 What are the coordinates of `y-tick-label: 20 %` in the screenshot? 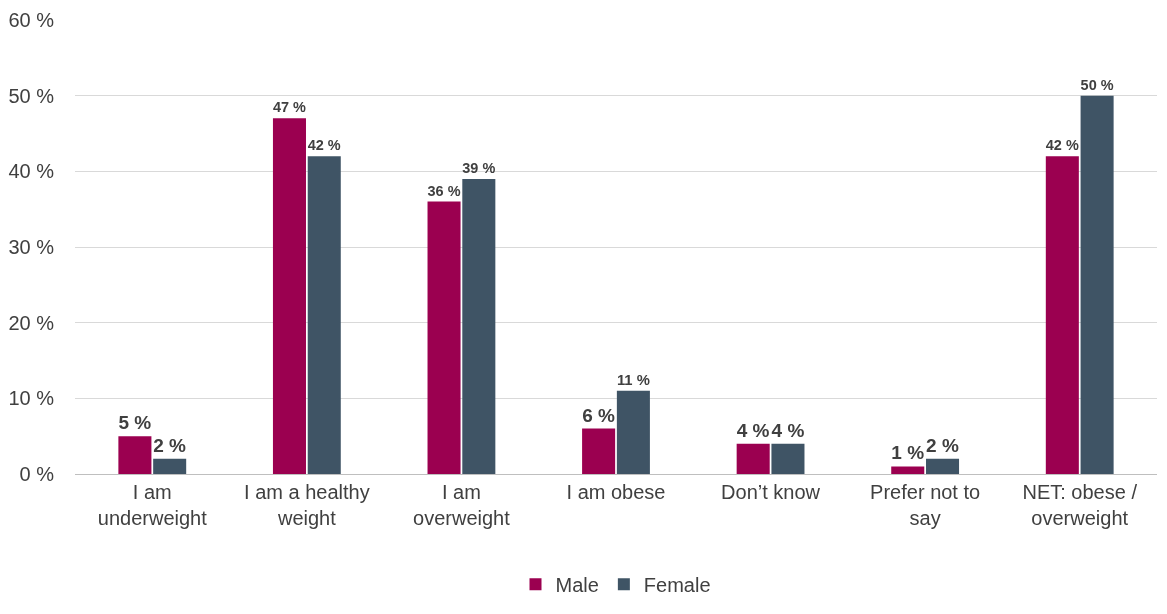 It's located at (31, 322).